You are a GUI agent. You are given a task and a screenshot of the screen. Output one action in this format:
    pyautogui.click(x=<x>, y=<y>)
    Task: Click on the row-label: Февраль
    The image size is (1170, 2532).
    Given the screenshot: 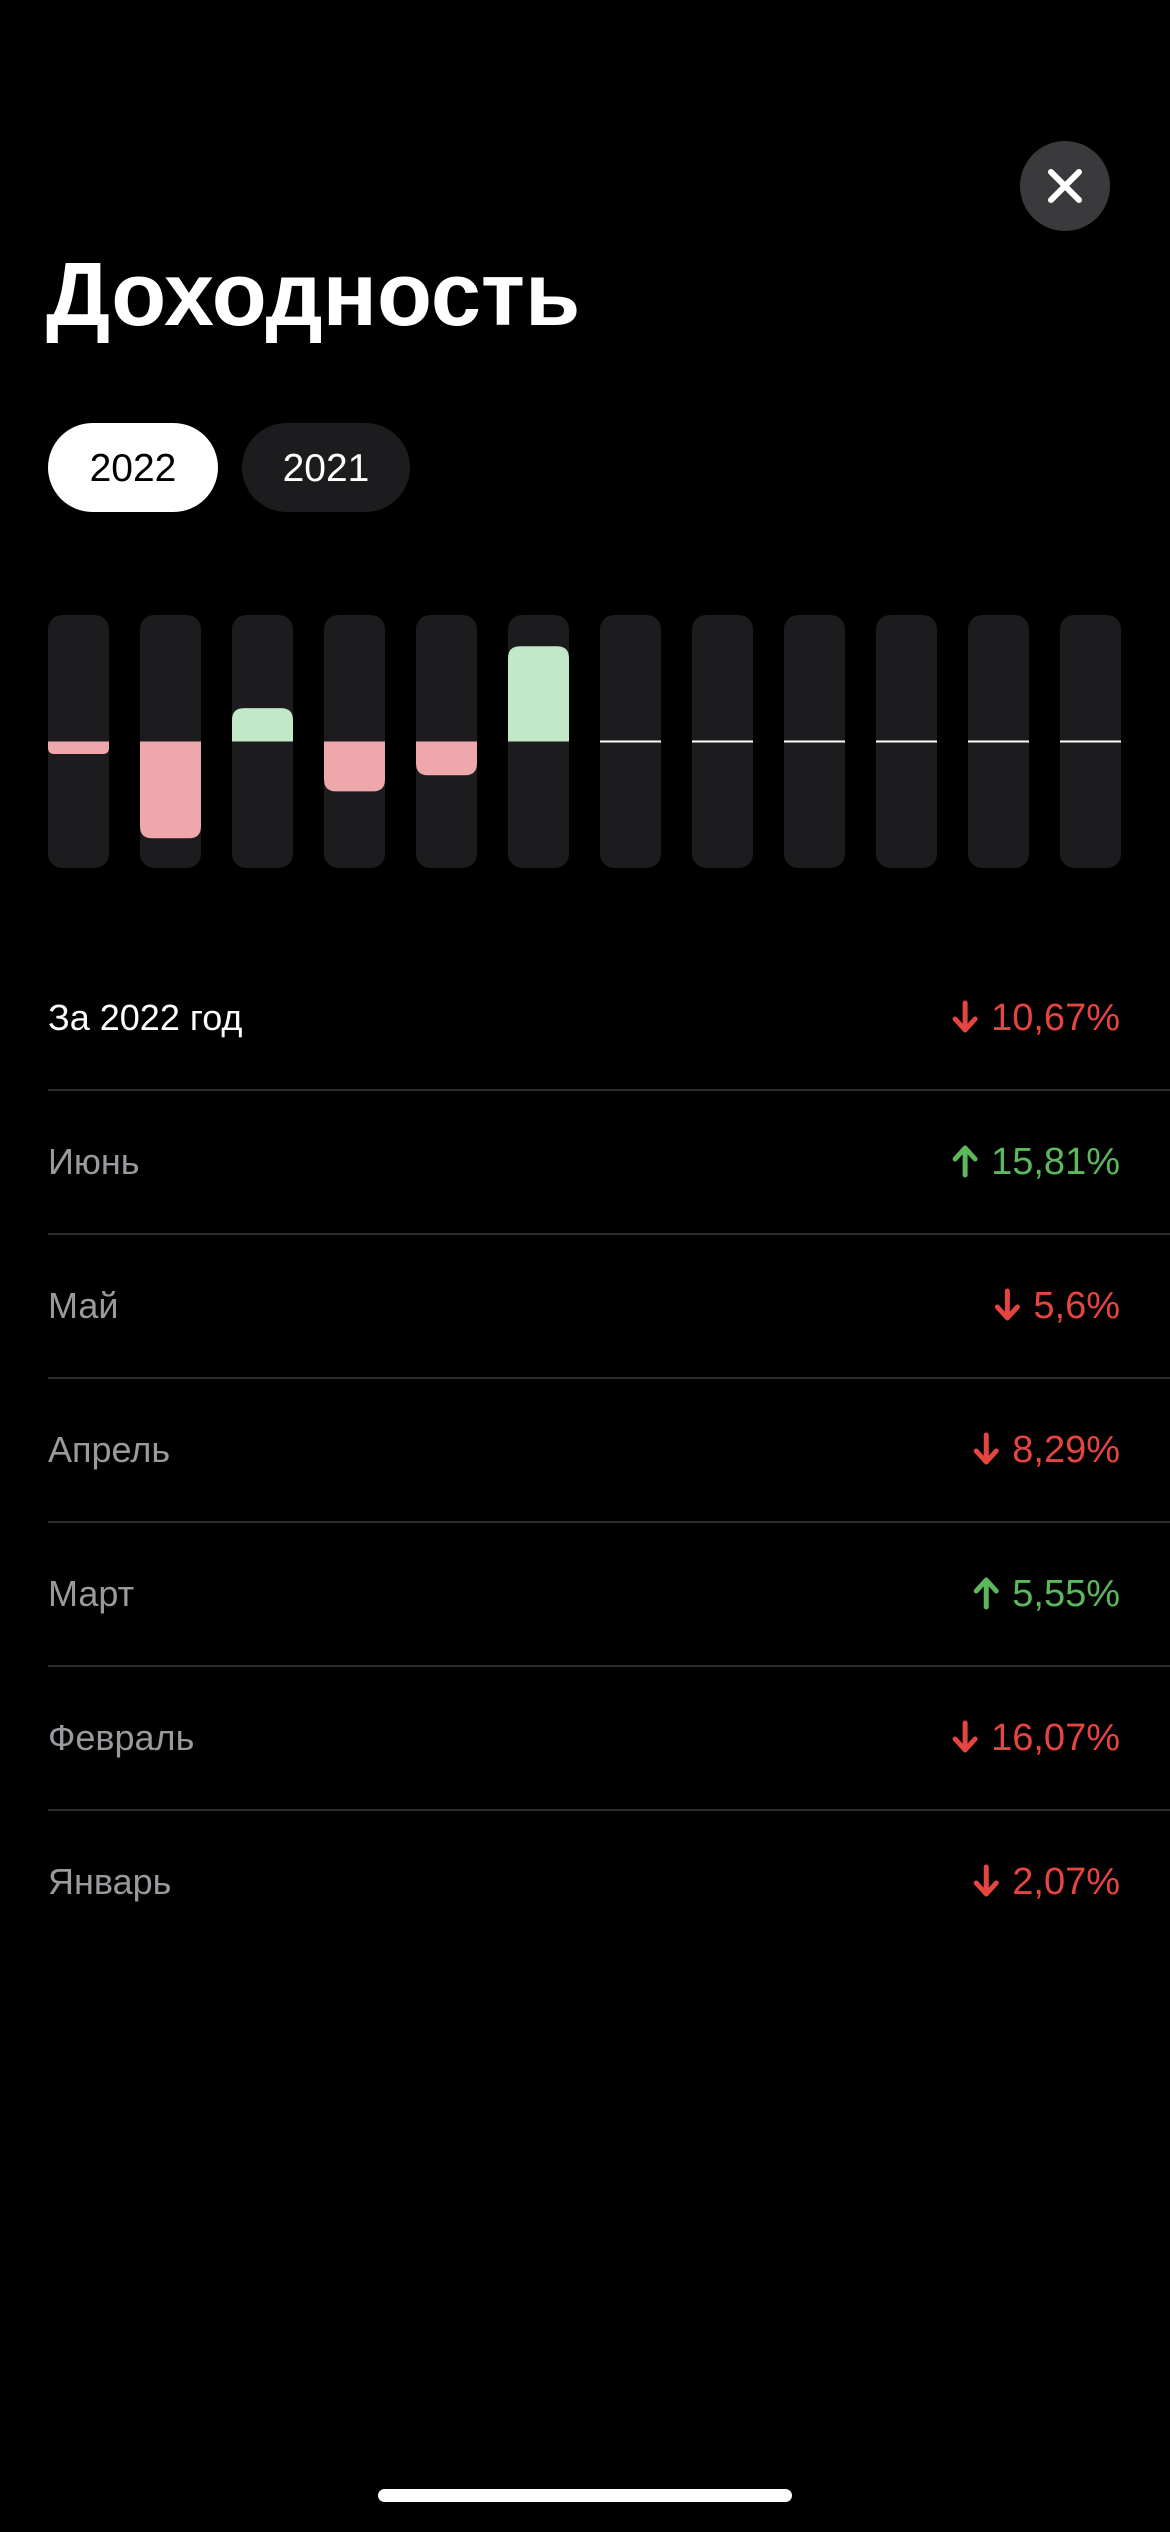 What is the action you would take?
    pyautogui.click(x=121, y=1737)
    